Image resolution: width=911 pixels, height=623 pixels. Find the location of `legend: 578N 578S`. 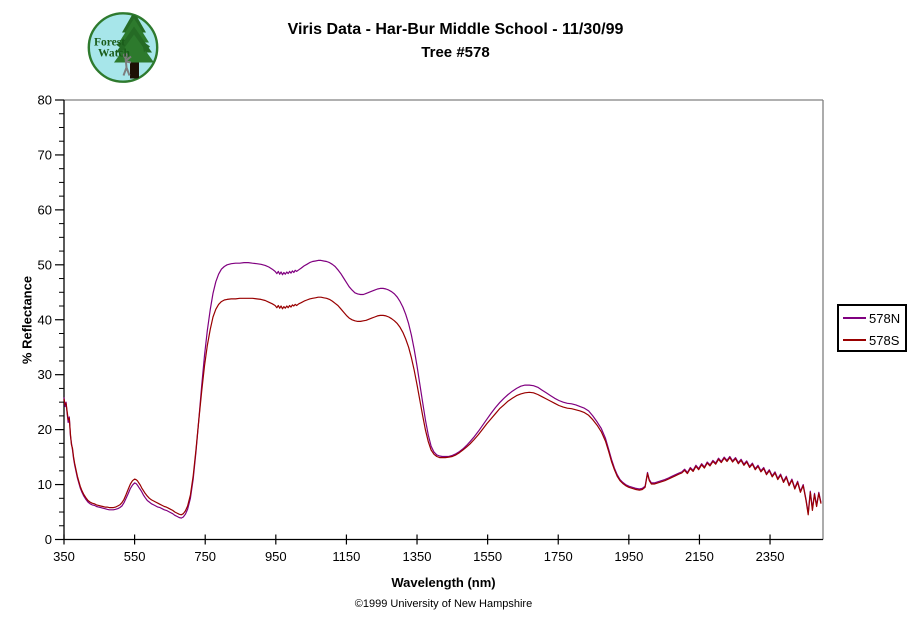

legend: 578N 578S is located at coordinates (872, 328).